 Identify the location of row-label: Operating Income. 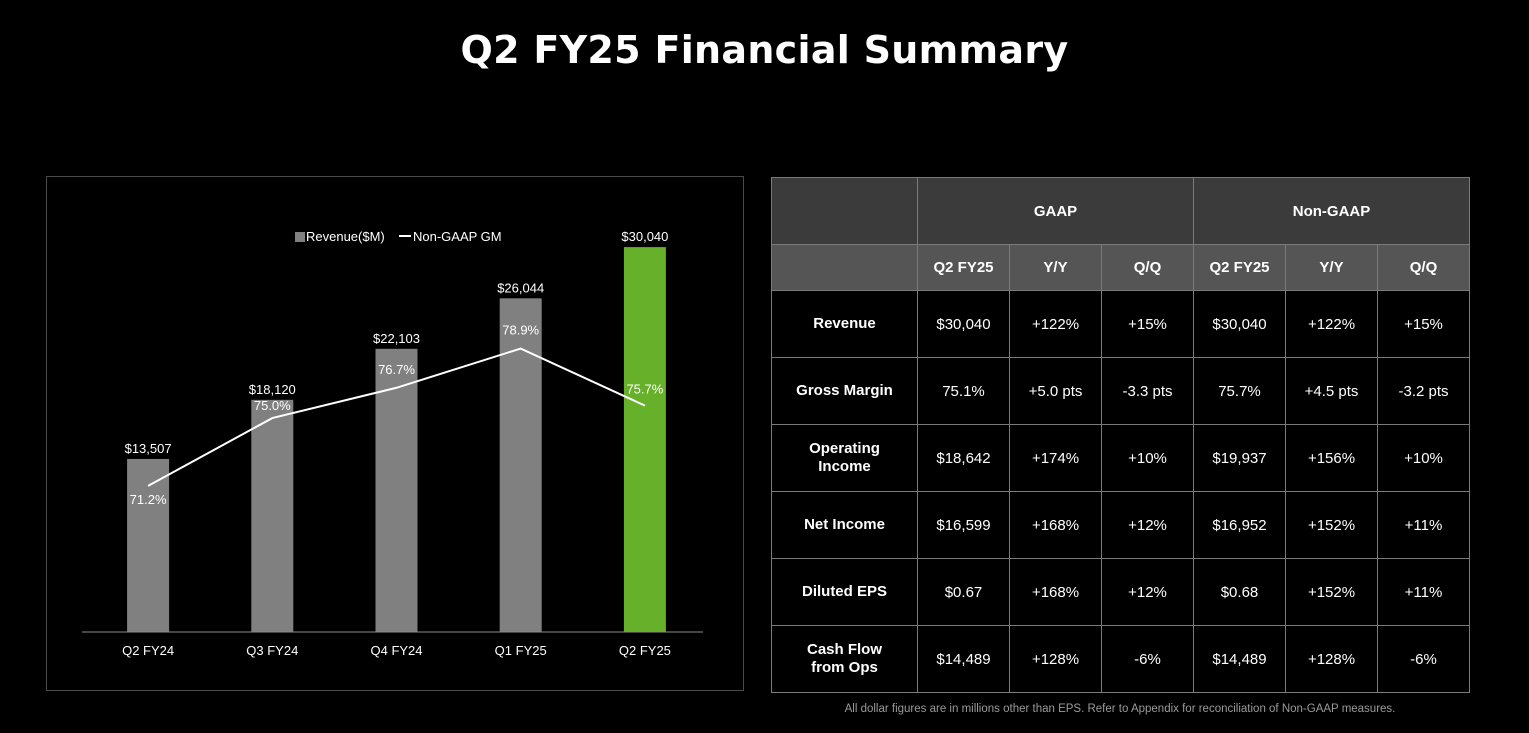
(844, 458).